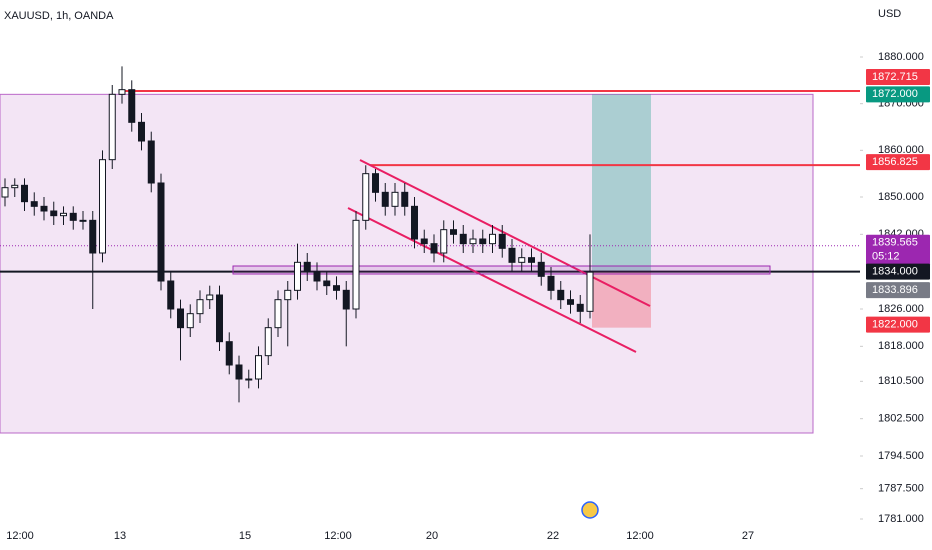 The height and width of the screenshot is (550, 932). I want to click on price-tag-label: 1872.000, so click(895, 94).